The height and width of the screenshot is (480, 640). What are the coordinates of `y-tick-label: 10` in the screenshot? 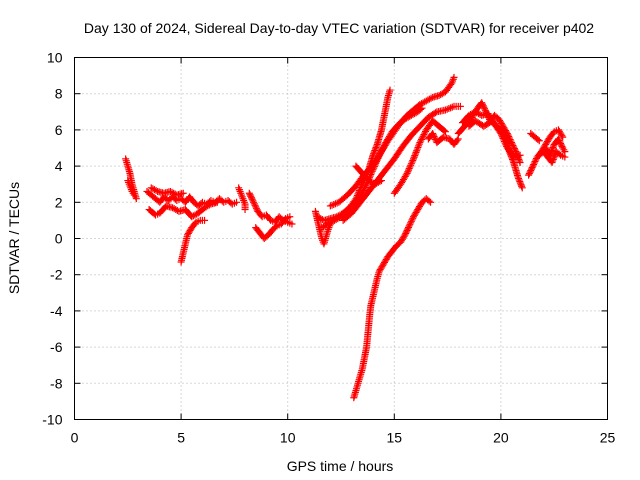 It's located at (55, 58).